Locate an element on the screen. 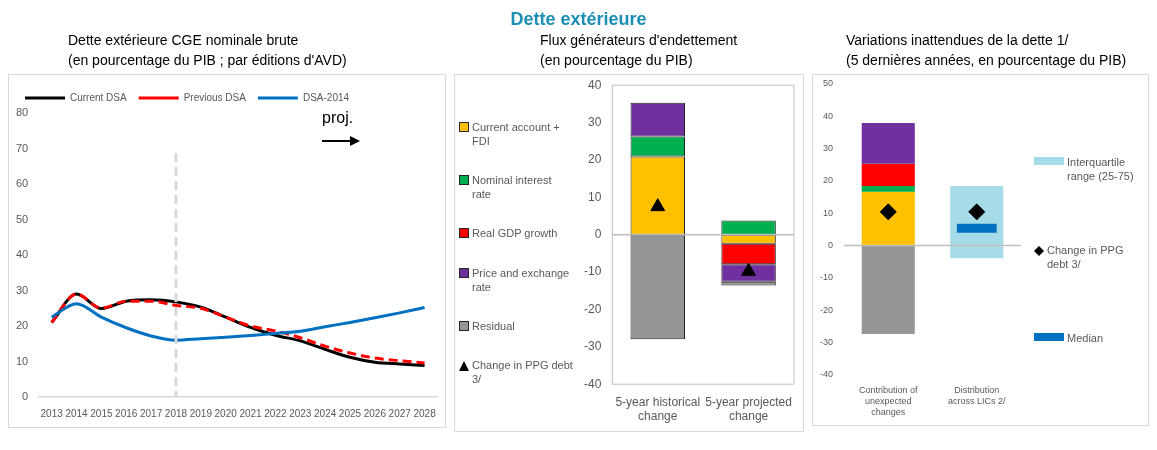 The image size is (1157, 450). legend-label: Price and exchange rate is located at coordinates (521, 279).